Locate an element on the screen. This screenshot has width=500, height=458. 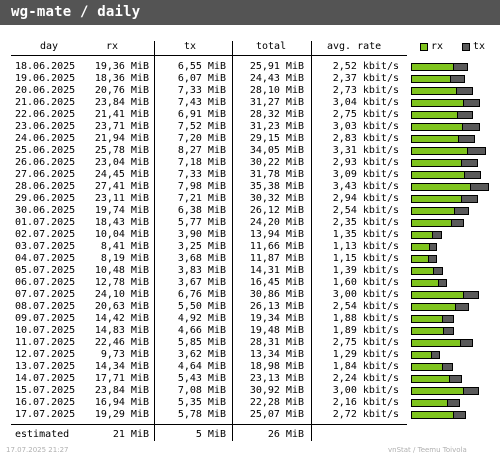
row-day: 22.06.2025 is located at coordinates (45, 114).